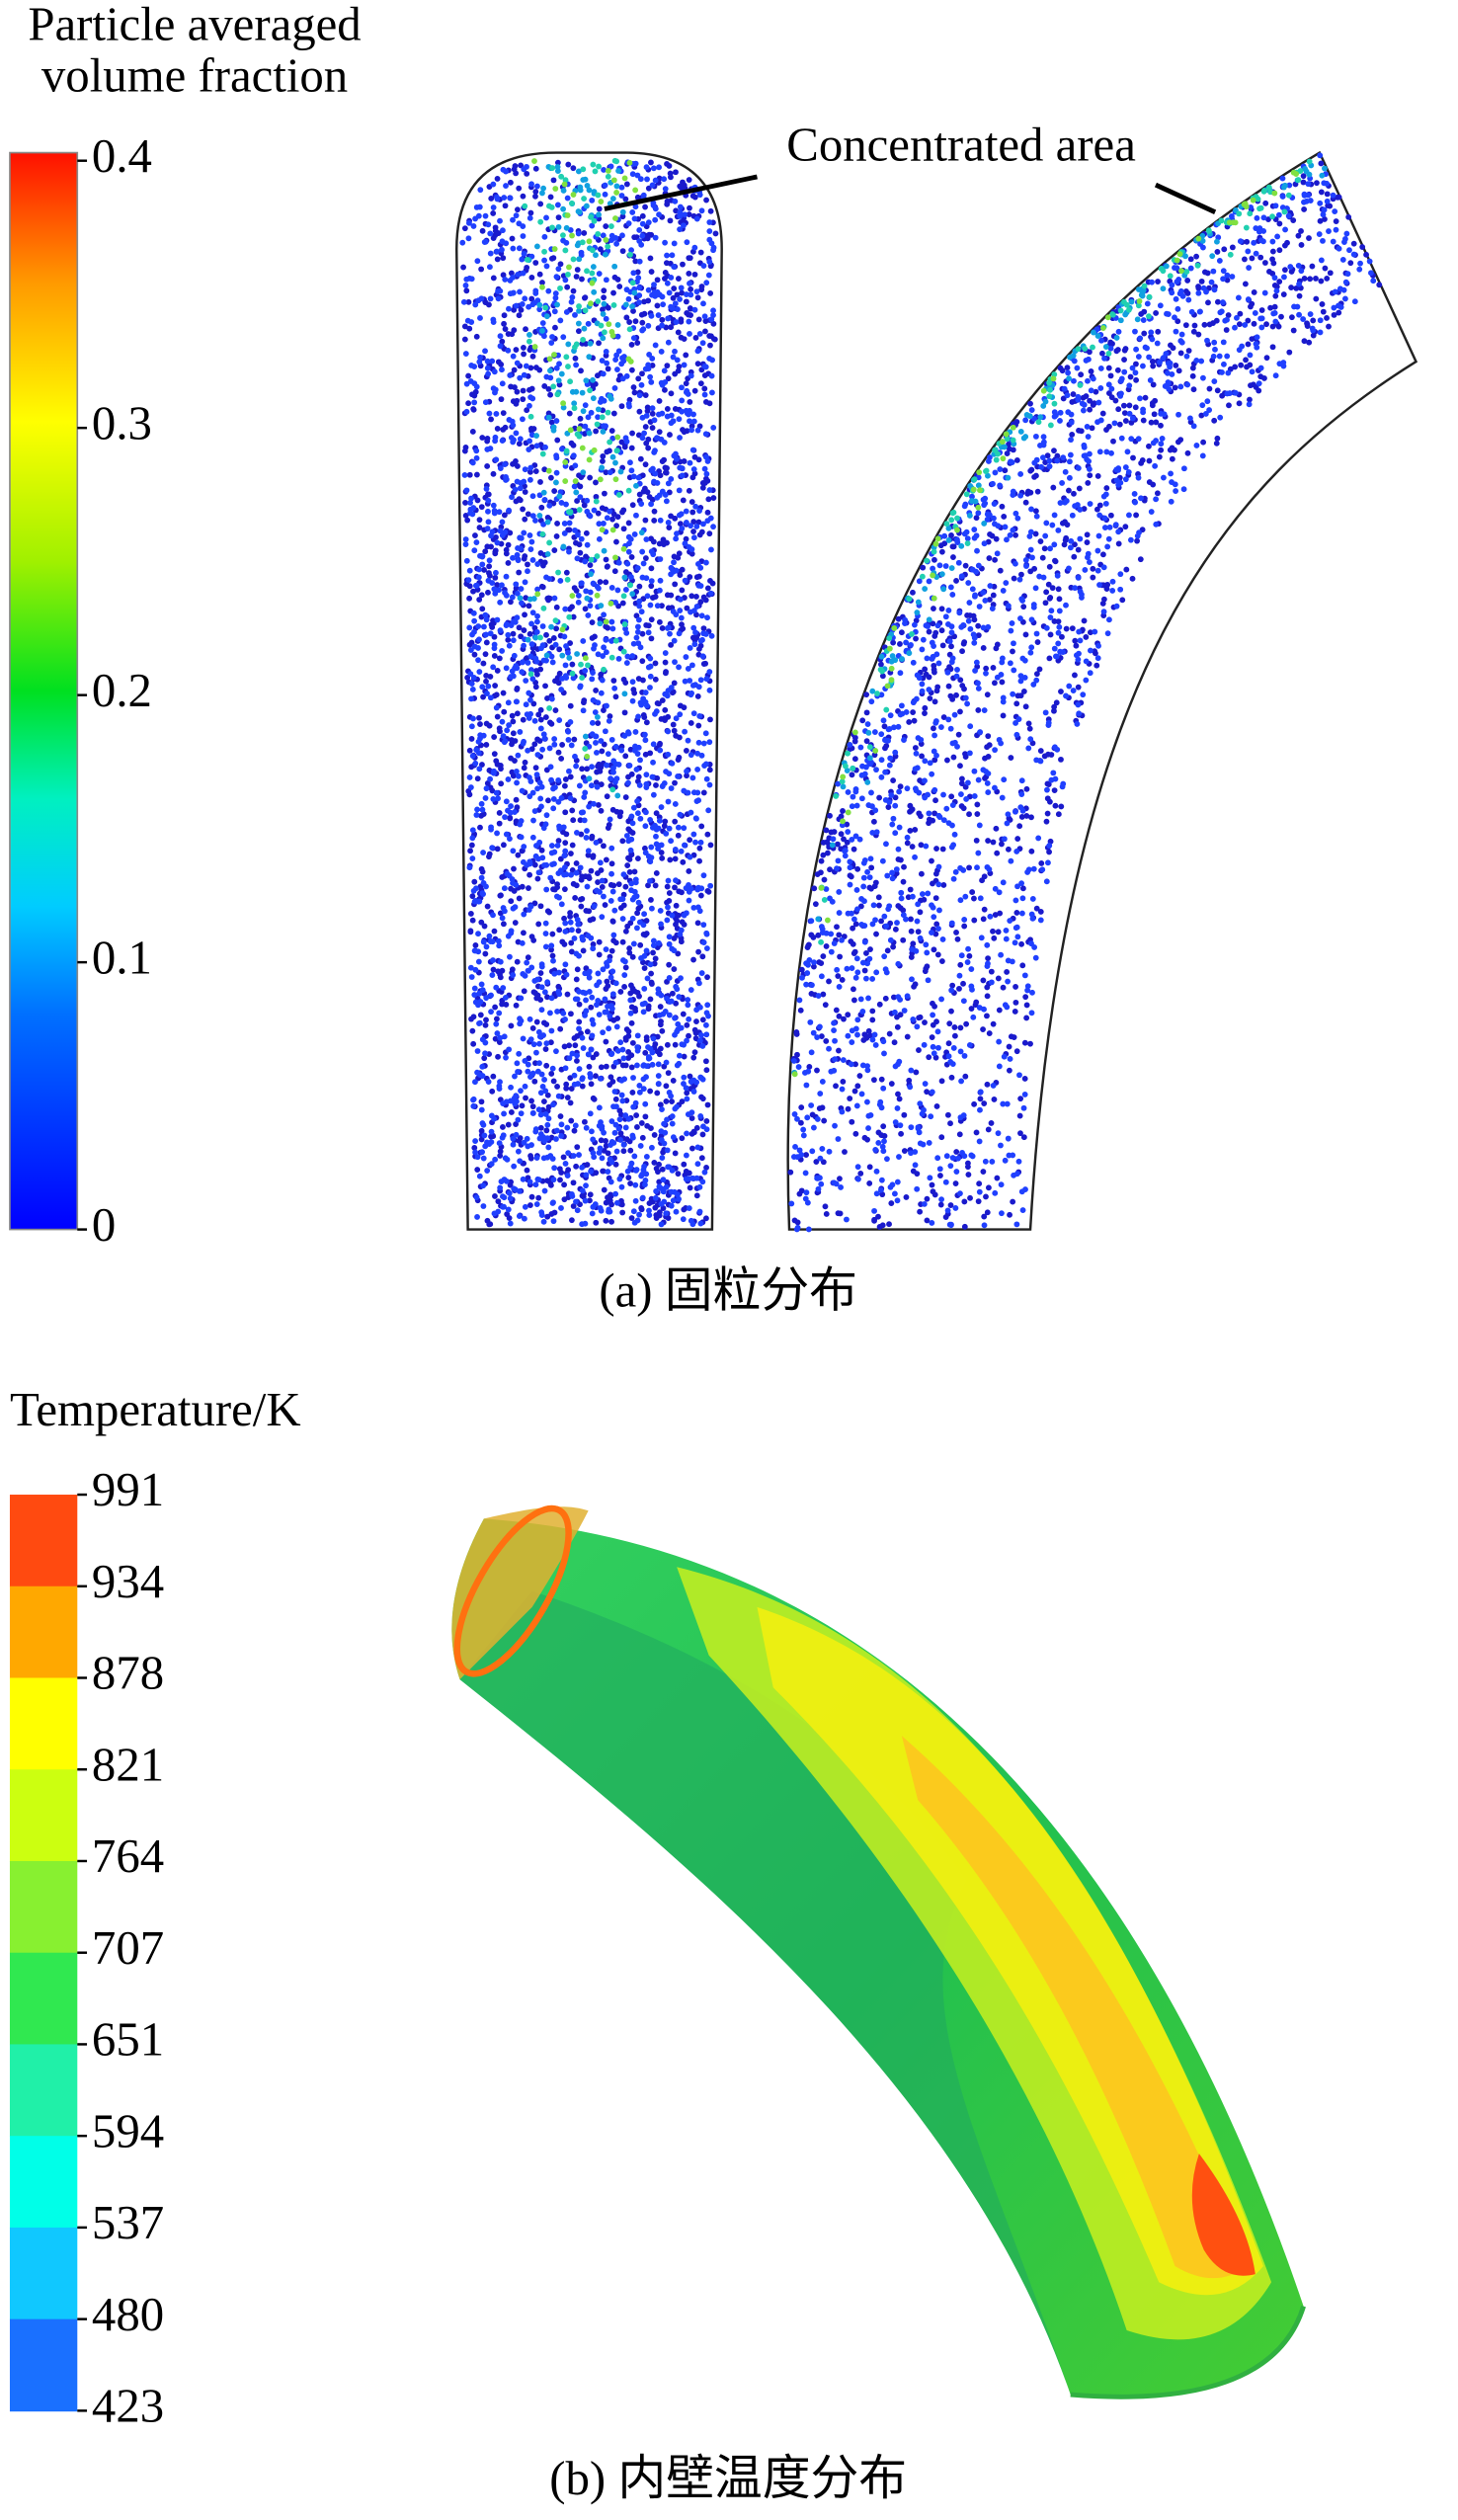  Describe the element at coordinates (44, 691) in the screenshot. I see `colorbar` at that location.